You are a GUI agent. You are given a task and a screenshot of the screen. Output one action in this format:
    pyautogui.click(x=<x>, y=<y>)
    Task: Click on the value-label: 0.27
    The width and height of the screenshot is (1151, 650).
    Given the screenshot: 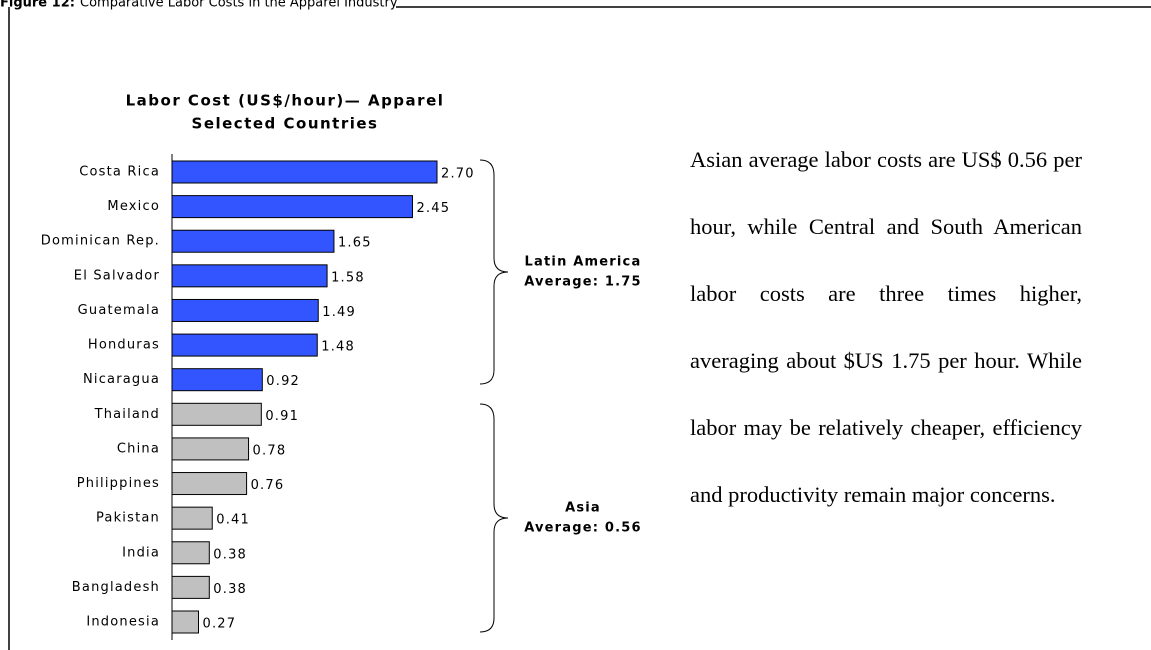 What is the action you would take?
    pyautogui.click(x=220, y=624)
    